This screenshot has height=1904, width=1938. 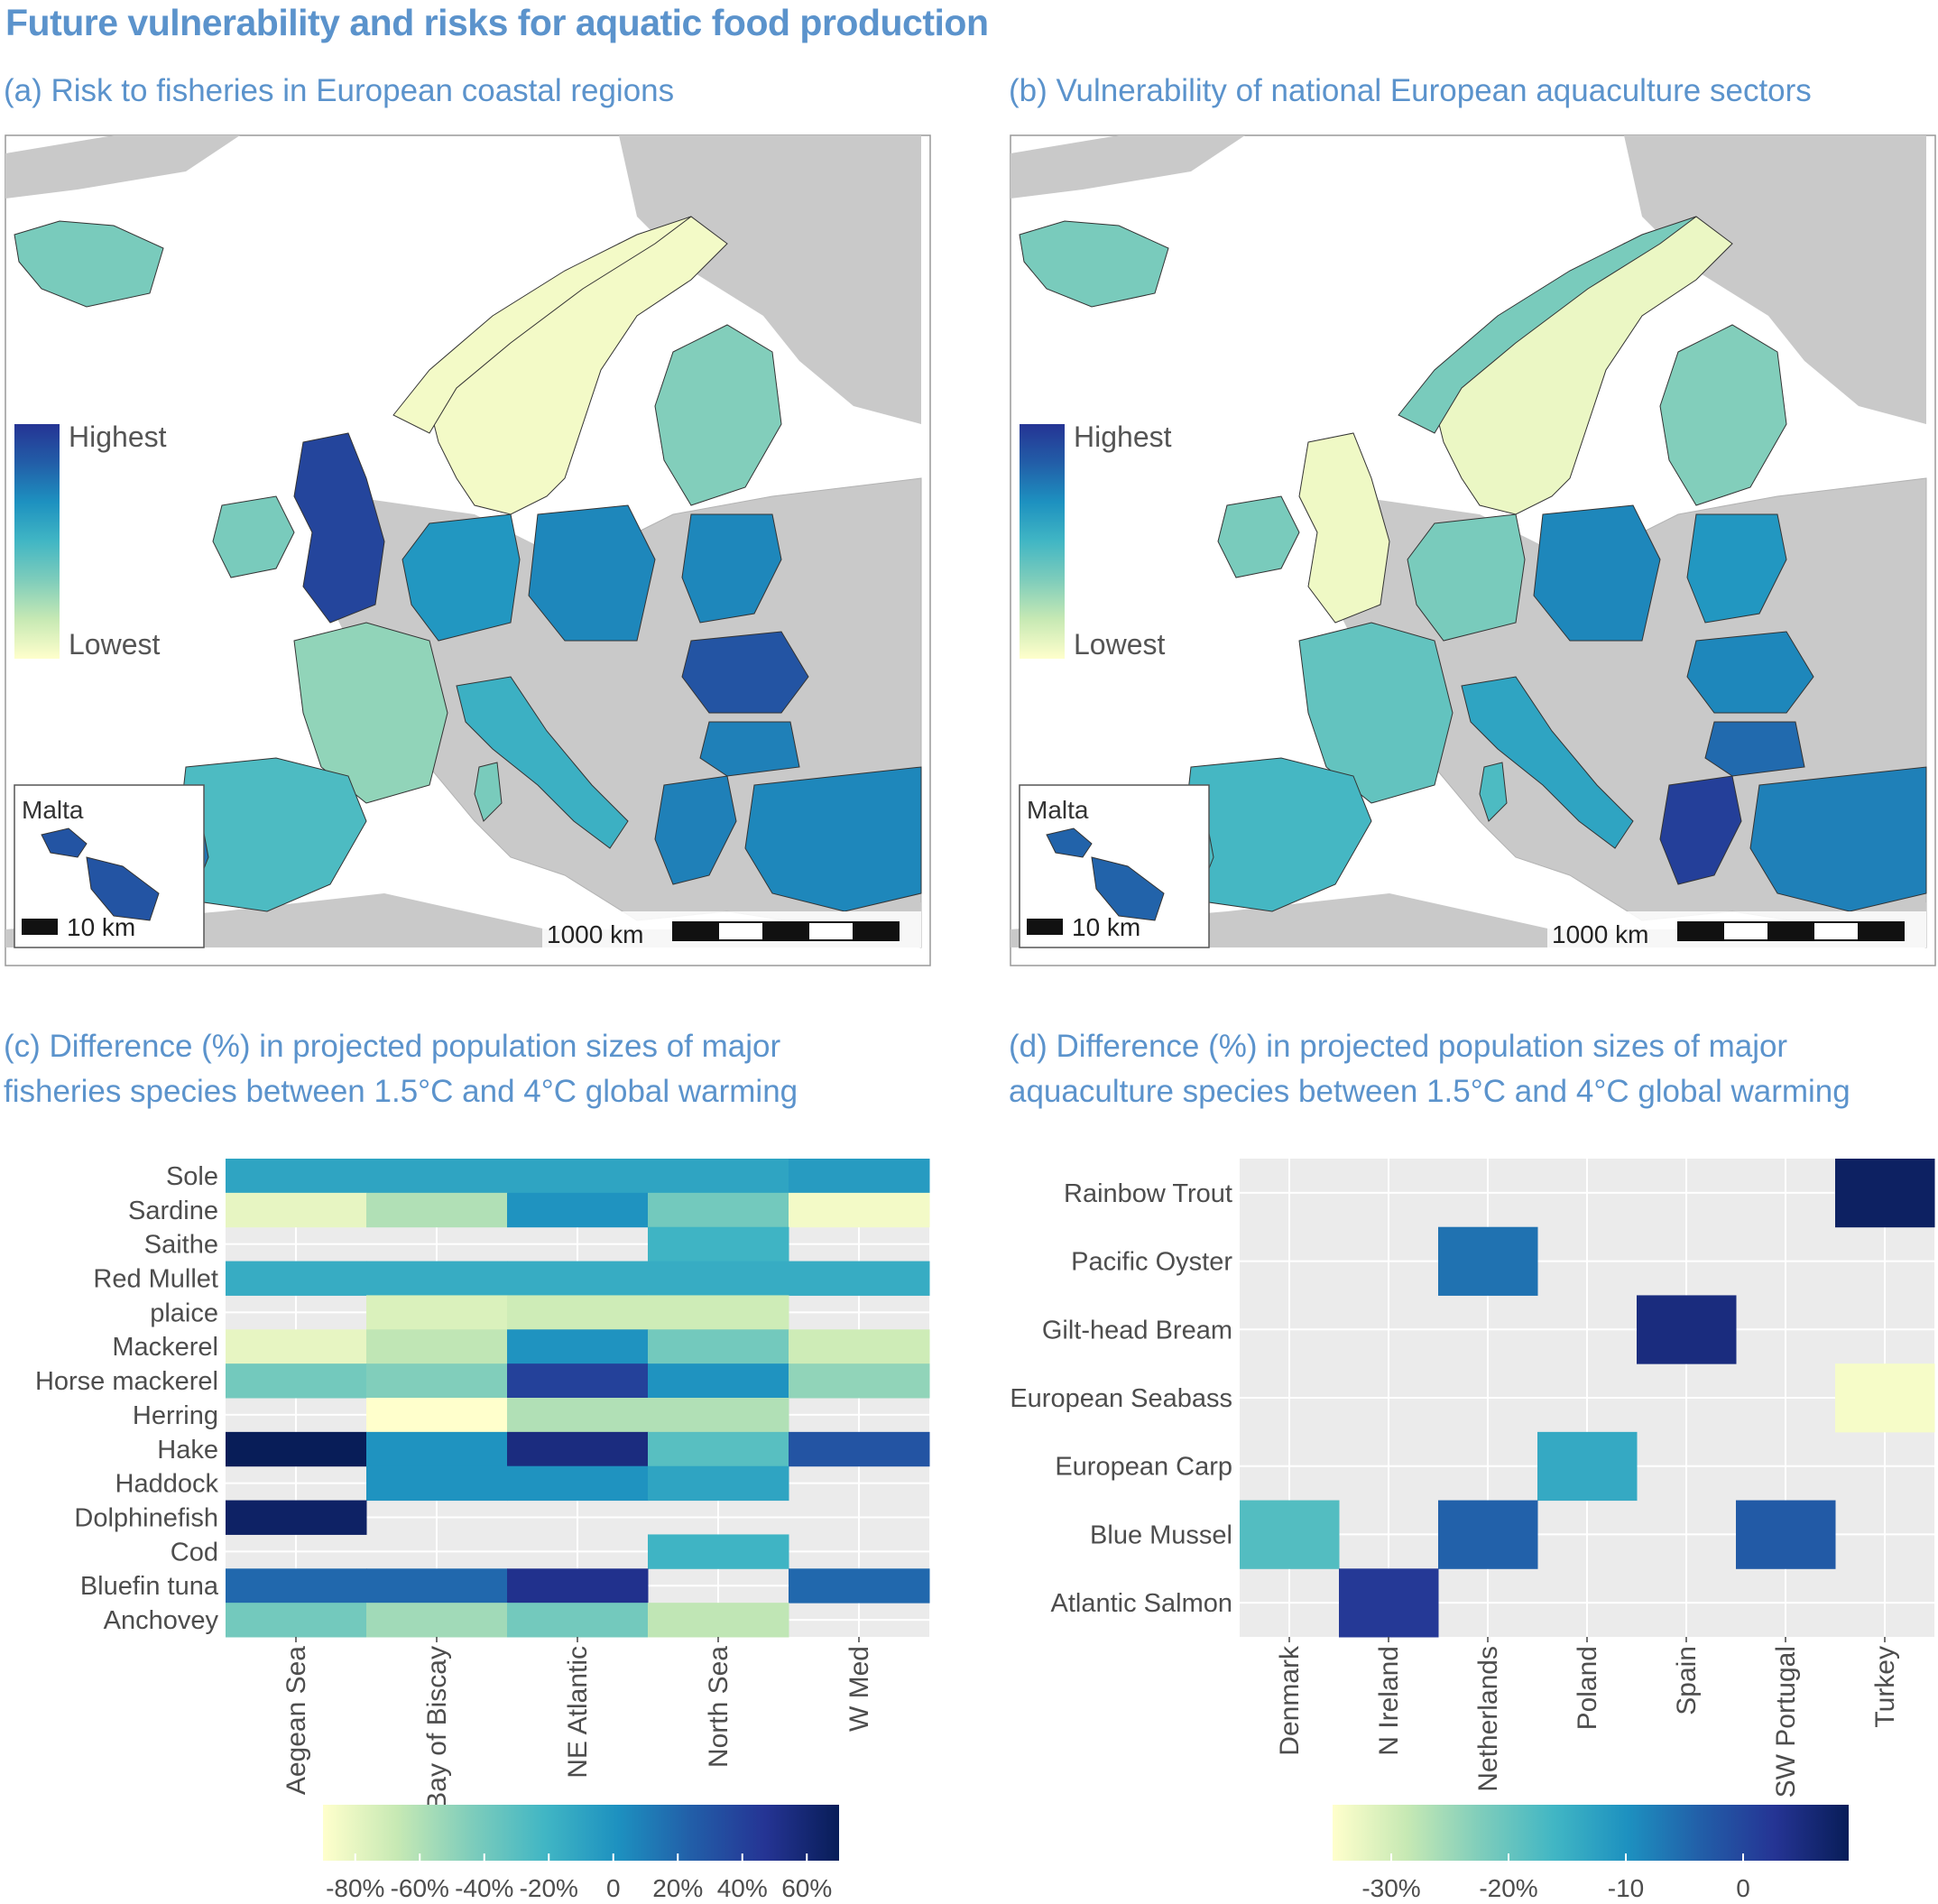 I want to click on panel-a-region-romania, so click(x=745, y=672).